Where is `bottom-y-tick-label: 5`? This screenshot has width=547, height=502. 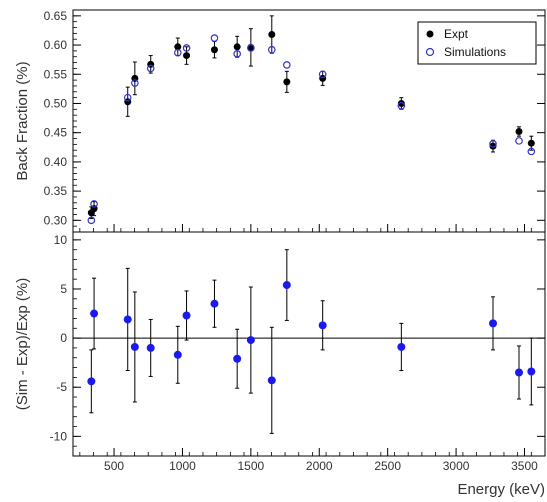 bottom-y-tick-label: 5 is located at coordinates (63, 289).